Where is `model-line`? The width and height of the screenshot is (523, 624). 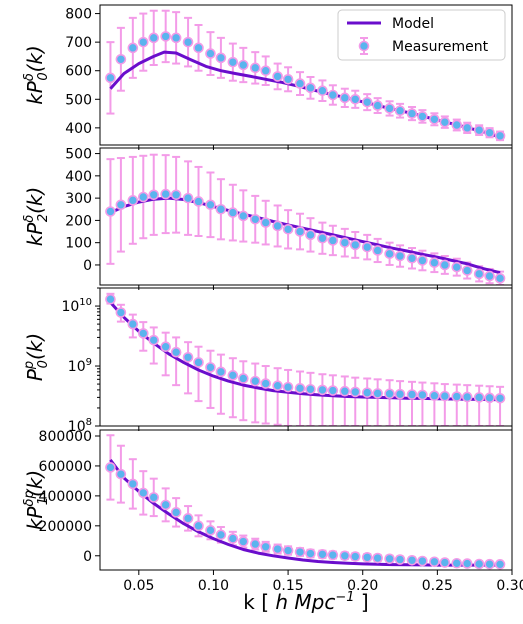
model-line is located at coordinates (305, 512).